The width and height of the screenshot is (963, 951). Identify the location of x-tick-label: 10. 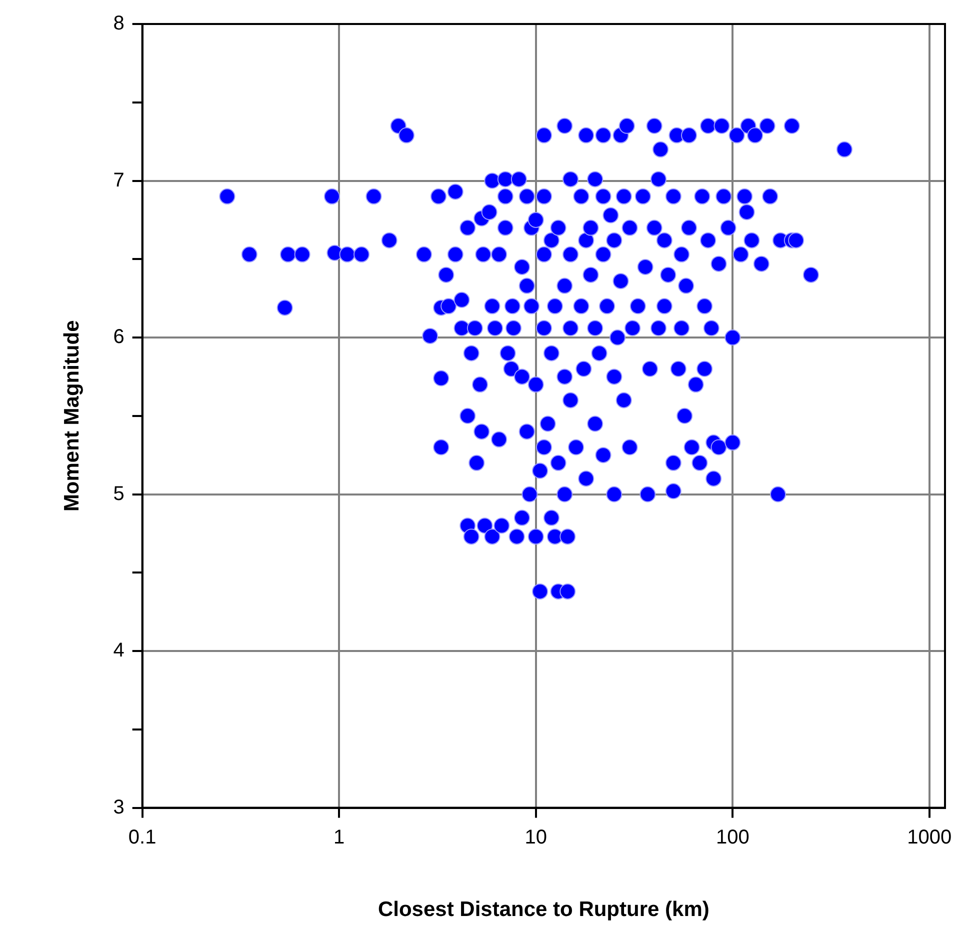
(535, 837).